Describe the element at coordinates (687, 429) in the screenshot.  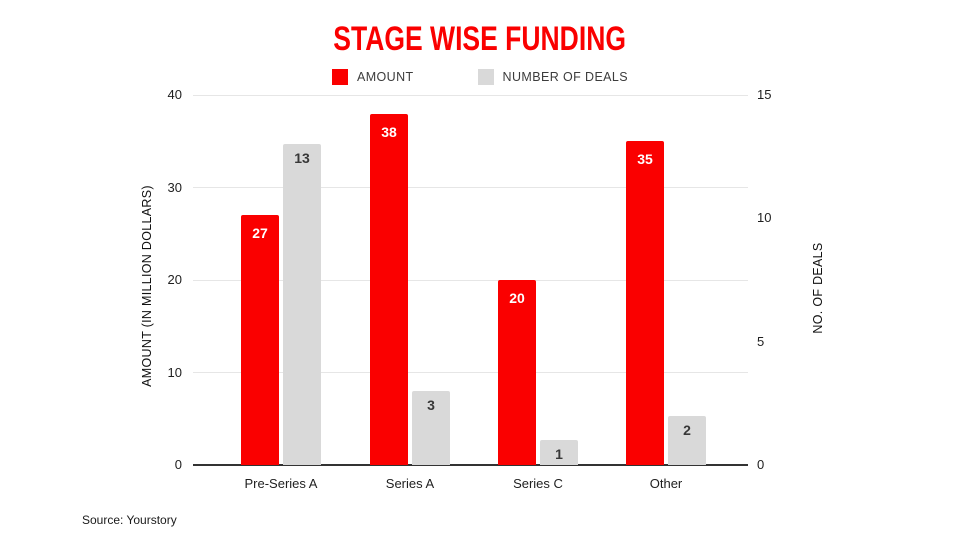
I see `deals-bar-value: 2` at that location.